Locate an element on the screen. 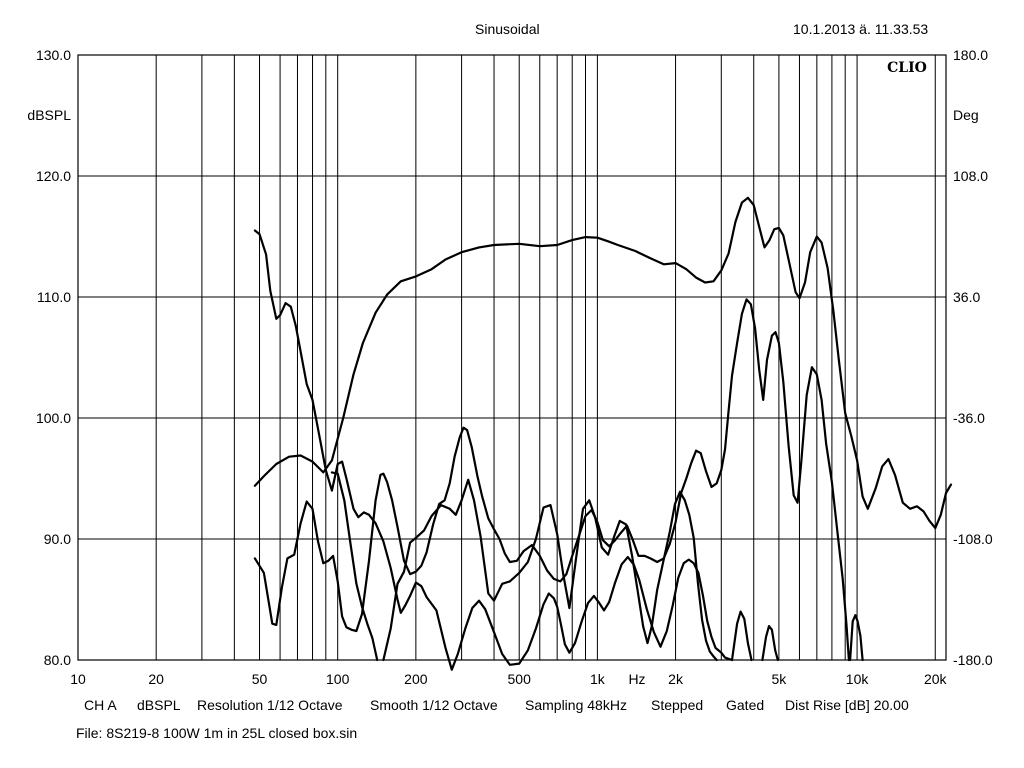 This screenshot has width=1024, height=768. y2-tick-label: 108.0 is located at coordinates (970, 176).